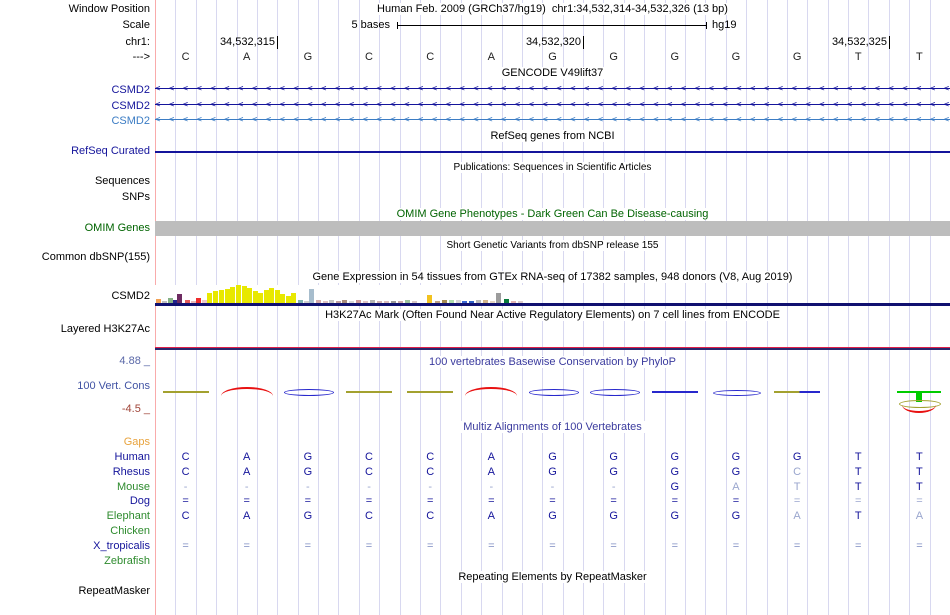  Describe the element at coordinates (105, 329) in the screenshot. I see `layered-h3k27ac-label: Layered H3K27Ac` at that location.